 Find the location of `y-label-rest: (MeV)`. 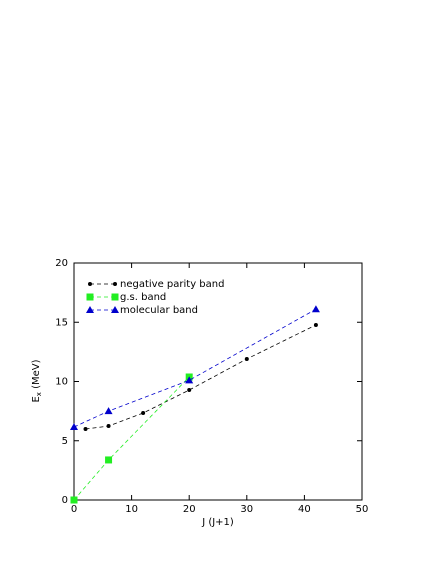

y-label-rest: (MeV) is located at coordinates (36, 375).